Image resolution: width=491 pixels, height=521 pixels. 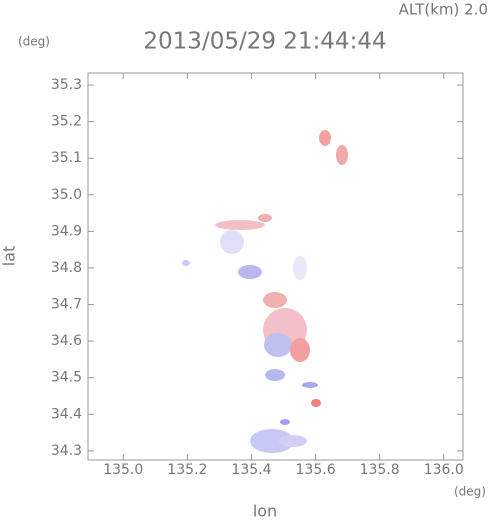 I want to click on y-tick-label: 35.1, so click(x=66, y=158).